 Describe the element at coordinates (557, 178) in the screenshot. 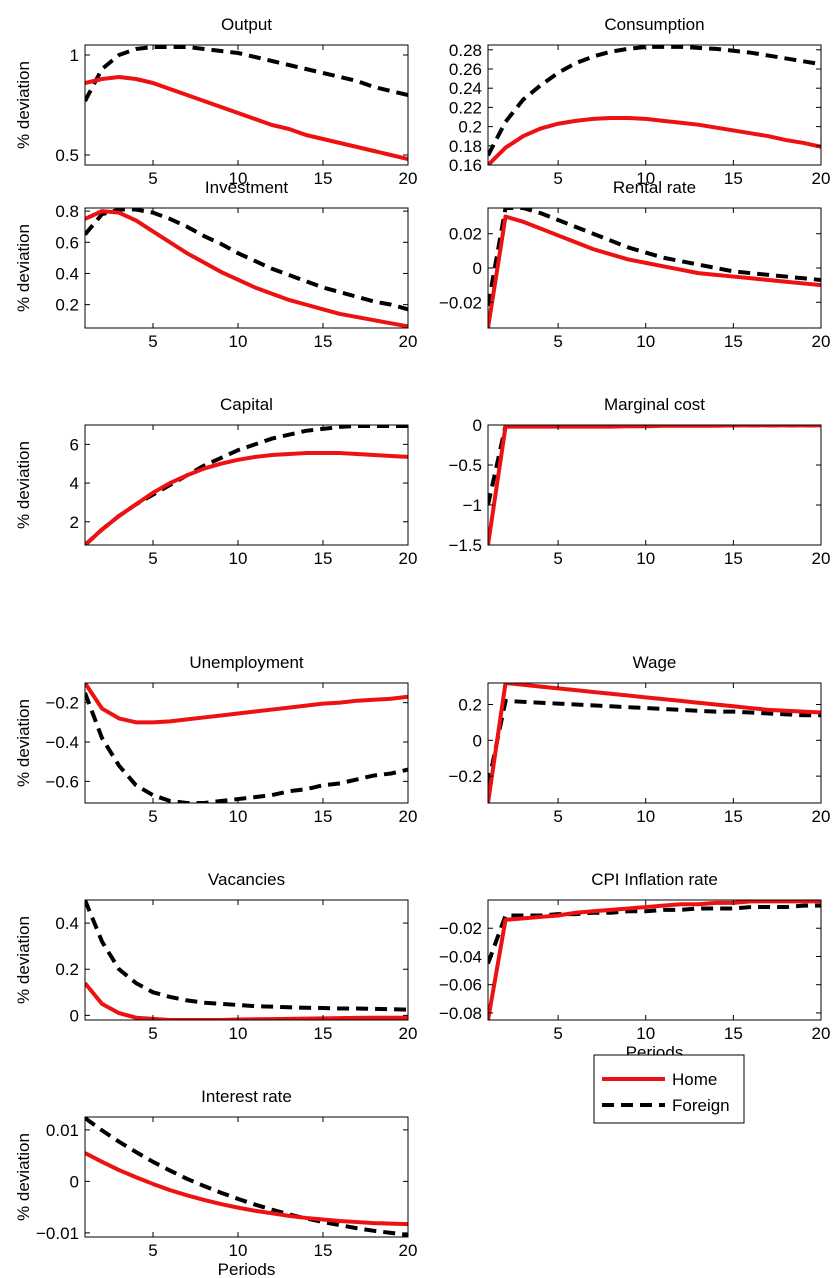

I see `consumption-xtick-label: 5` at that location.